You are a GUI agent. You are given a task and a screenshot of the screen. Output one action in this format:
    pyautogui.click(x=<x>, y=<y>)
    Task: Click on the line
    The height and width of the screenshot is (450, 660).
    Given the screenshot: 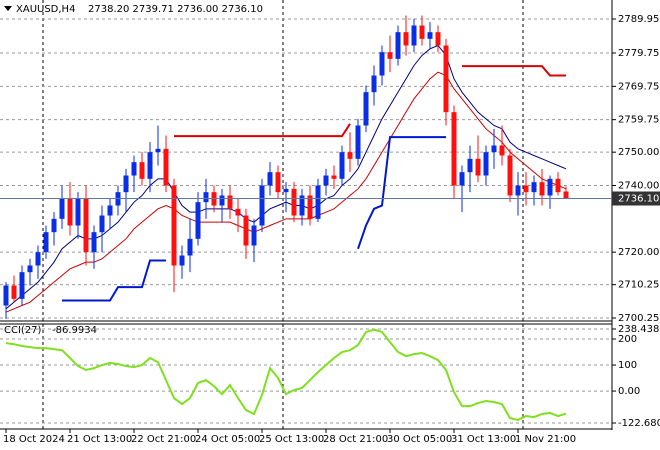 What is the action you would take?
    pyautogui.click(x=370, y=101)
    